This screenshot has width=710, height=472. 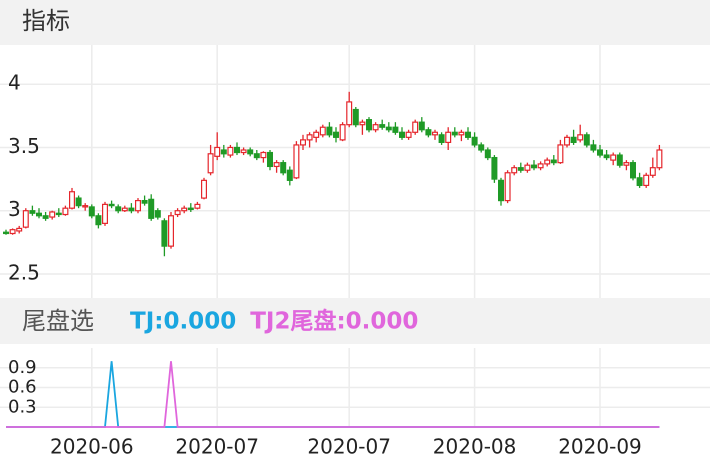 I want to click on panel-title: 指标, so click(x=46, y=21).